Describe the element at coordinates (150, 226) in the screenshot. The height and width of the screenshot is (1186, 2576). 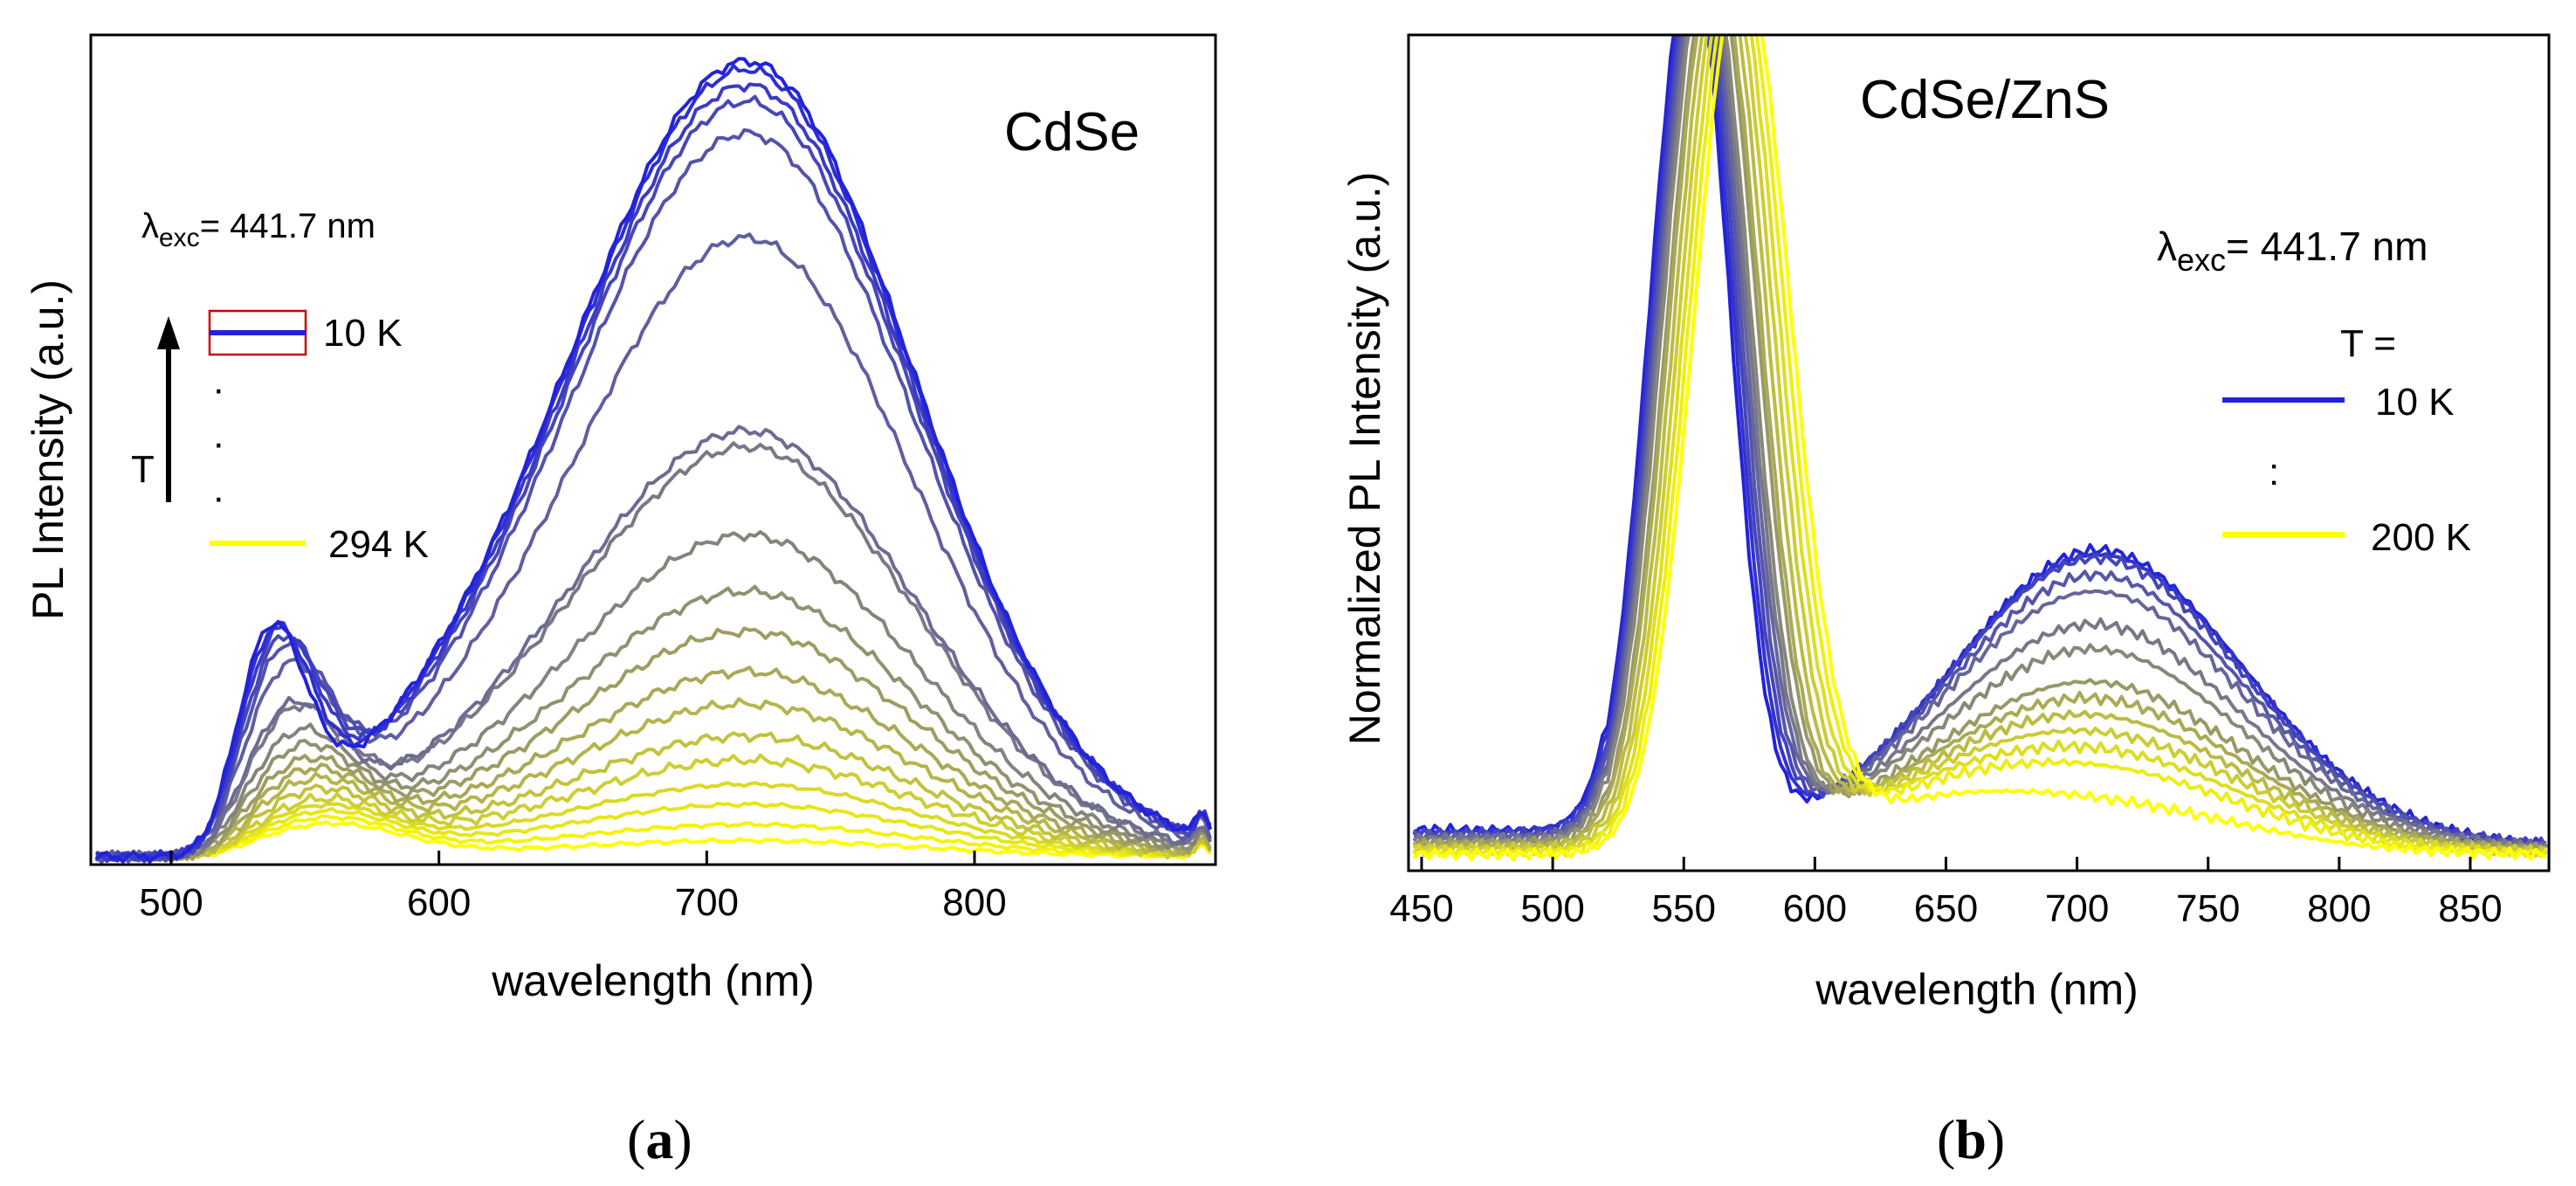
I see `panel-a-lambda-symbol: λ` at that location.